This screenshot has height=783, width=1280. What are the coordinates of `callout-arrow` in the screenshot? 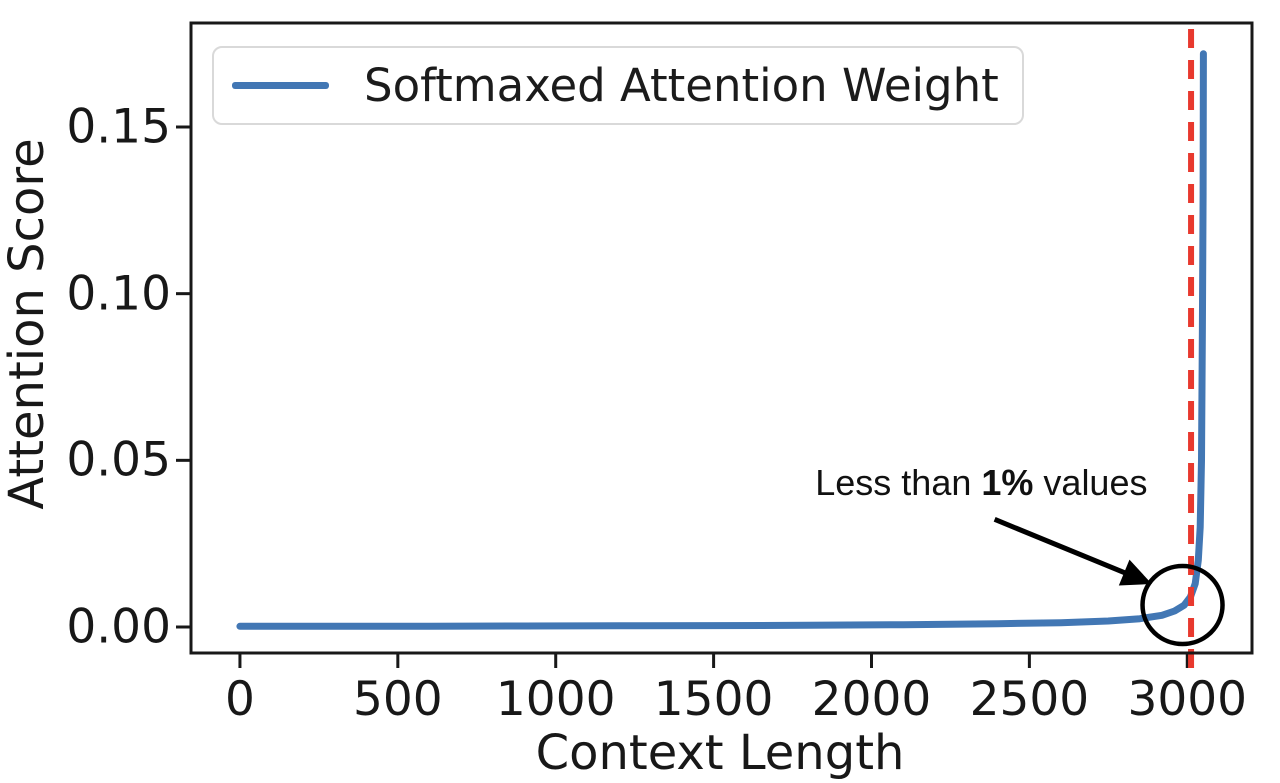 It's located at (1072, 551).